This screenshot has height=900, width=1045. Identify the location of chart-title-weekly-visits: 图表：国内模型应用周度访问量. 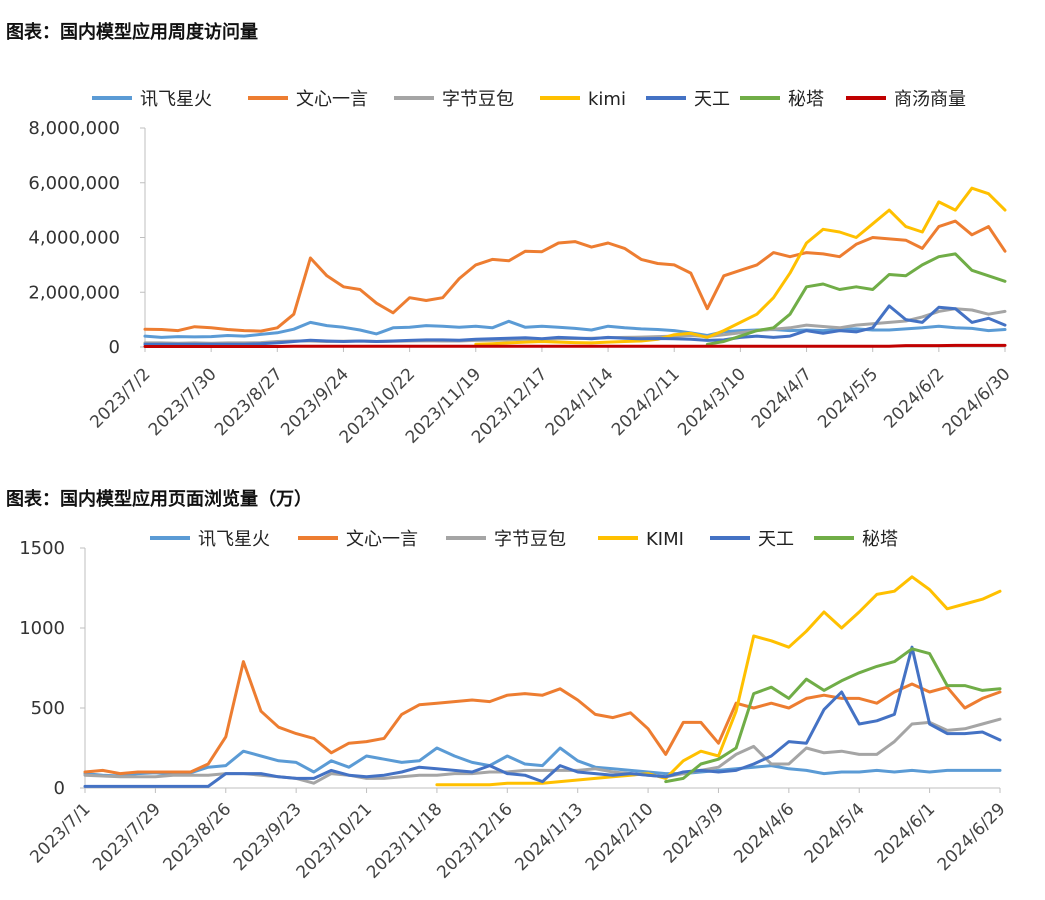
(132, 32).